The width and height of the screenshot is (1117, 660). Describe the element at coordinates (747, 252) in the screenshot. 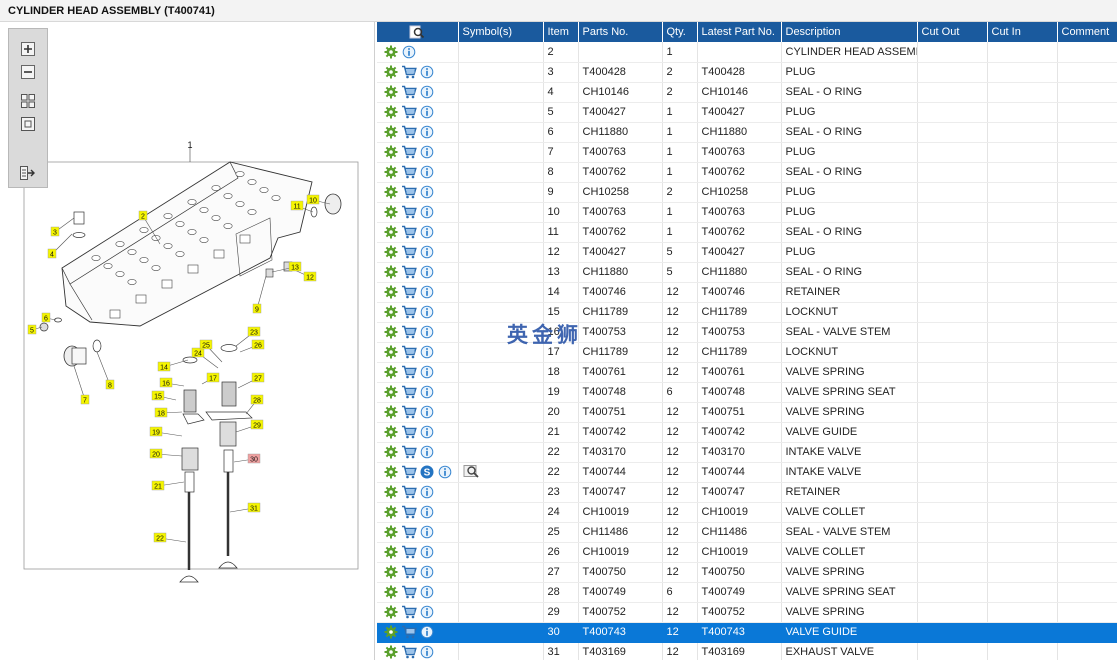

I see `table-row: 12 T400427 5 T400427 PLUG` at that location.